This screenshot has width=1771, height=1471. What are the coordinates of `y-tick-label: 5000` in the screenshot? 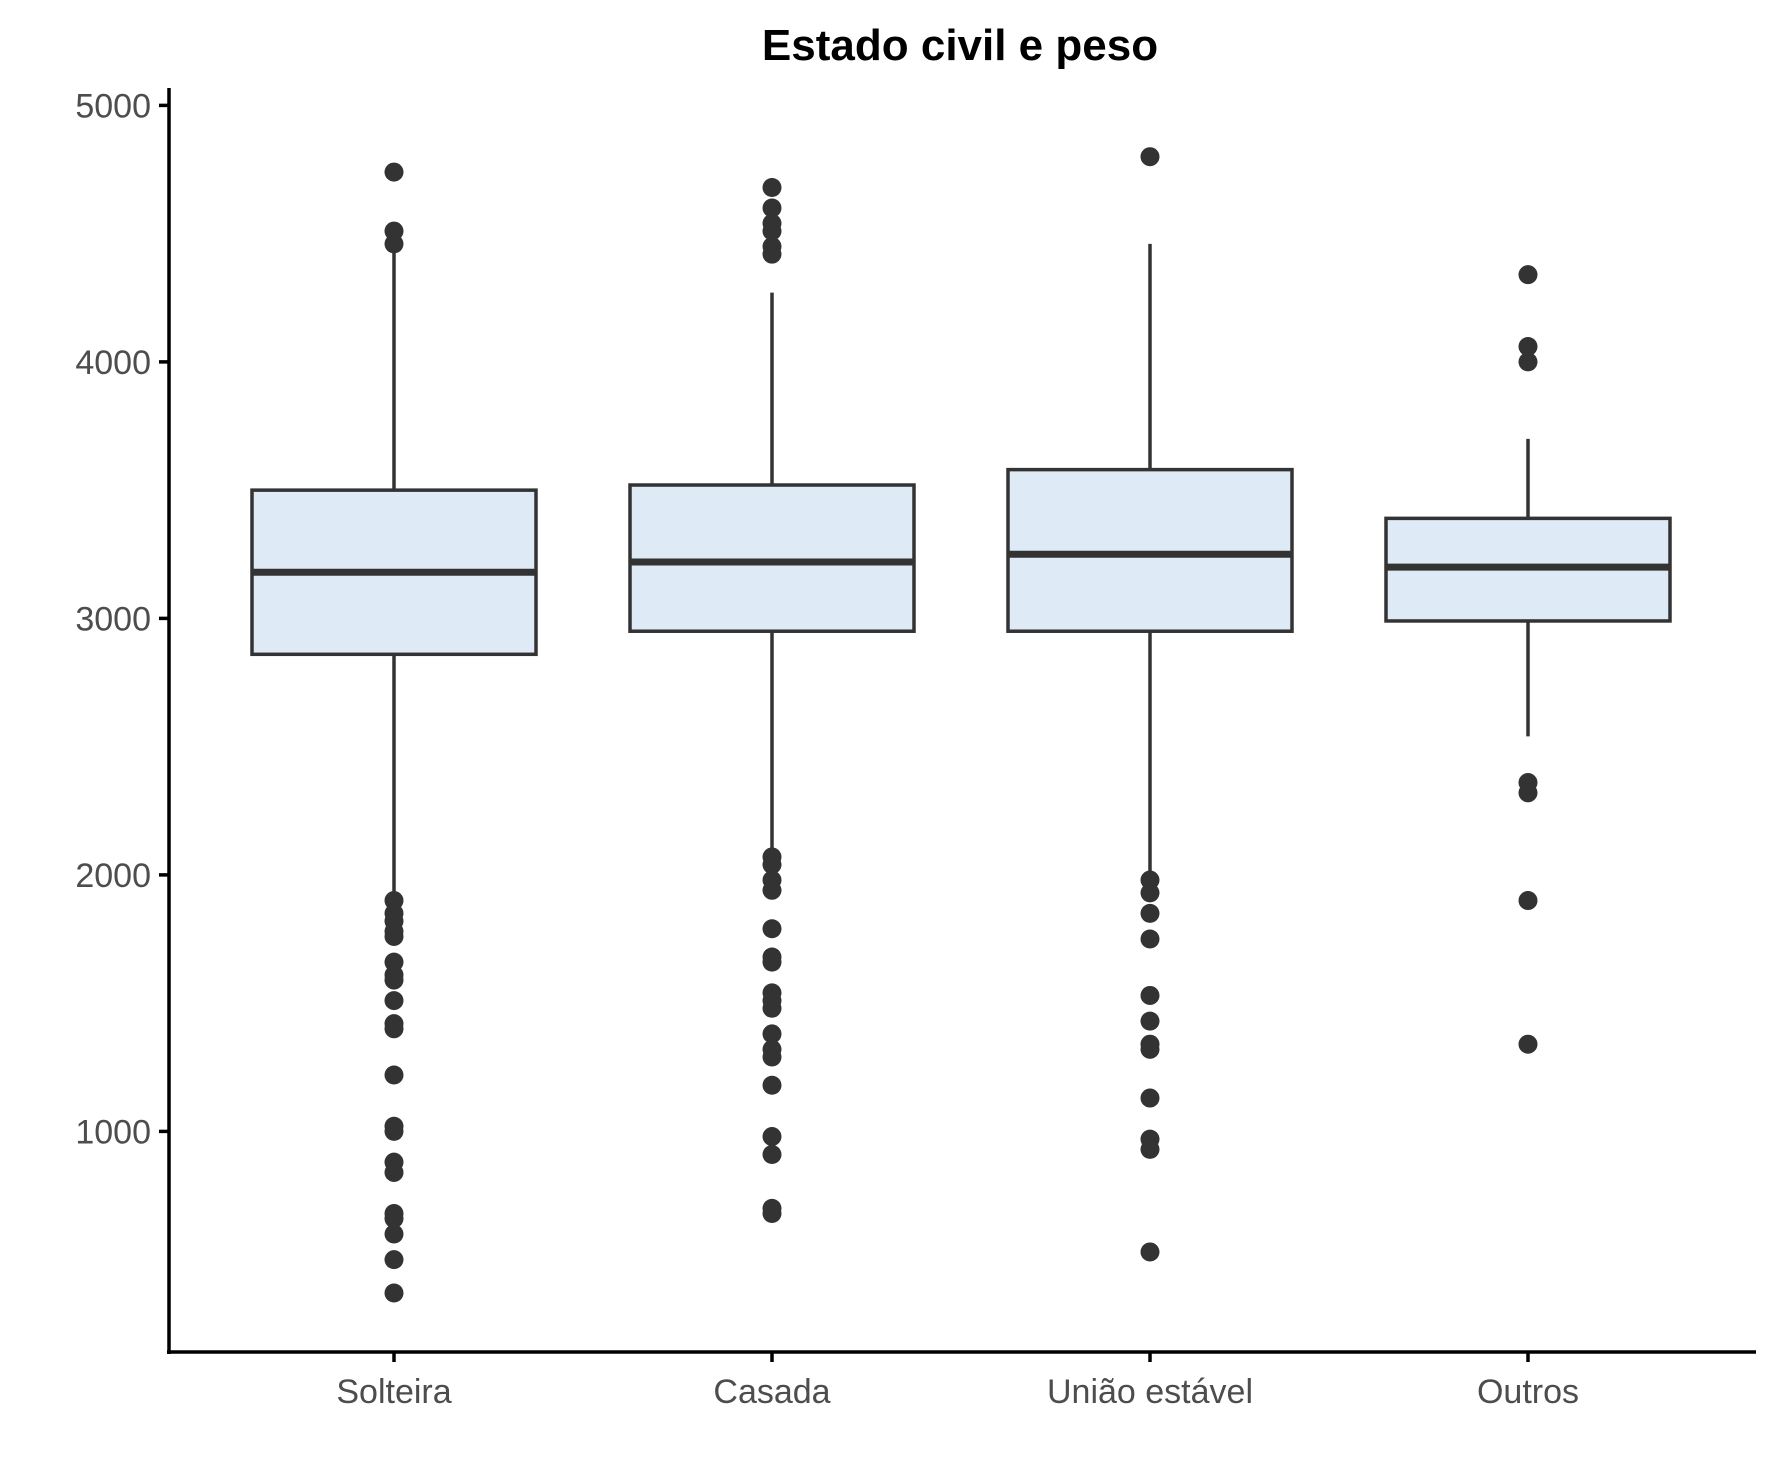 It's located at (113, 106).